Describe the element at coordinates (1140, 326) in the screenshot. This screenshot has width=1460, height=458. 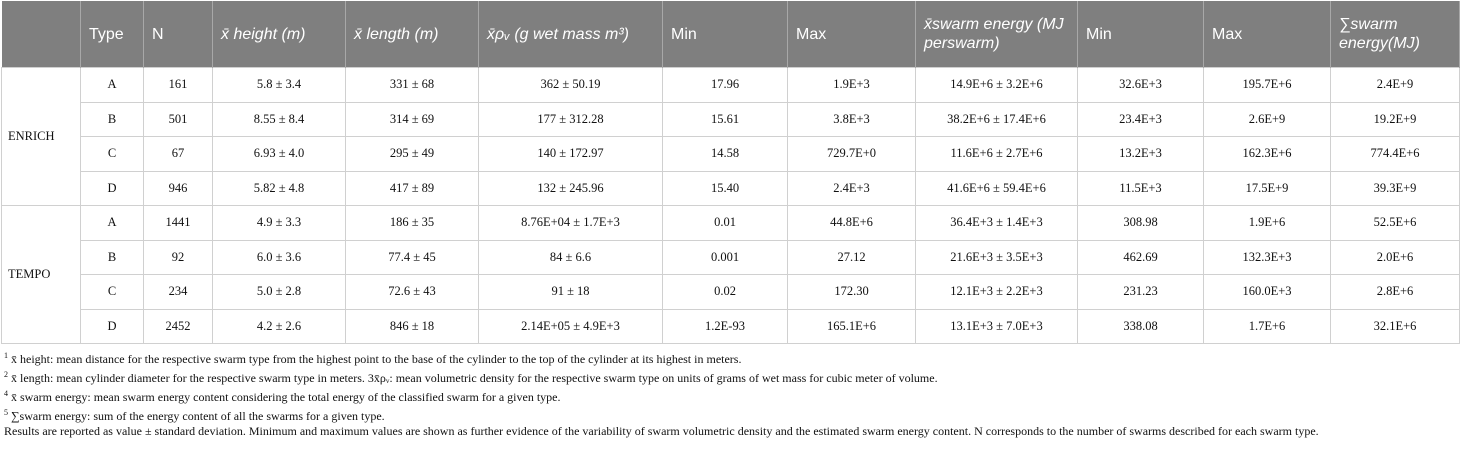
I see `table-cell: 338.08` at that location.